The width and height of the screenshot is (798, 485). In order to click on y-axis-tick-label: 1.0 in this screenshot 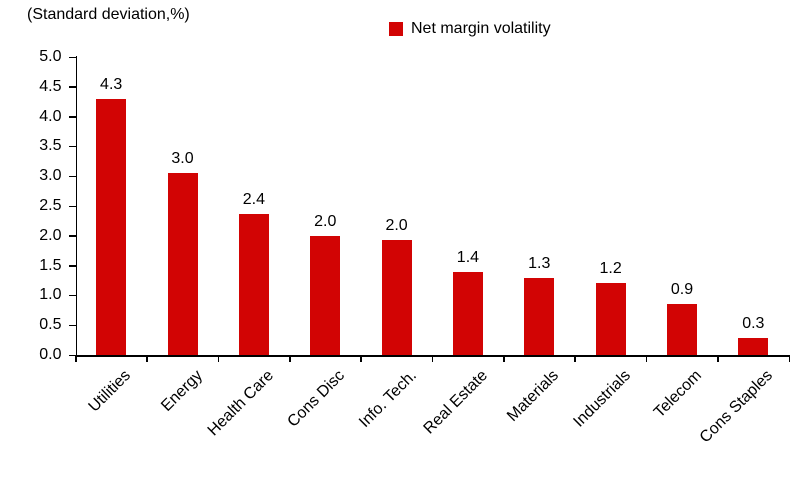, I will do `click(50, 295)`.